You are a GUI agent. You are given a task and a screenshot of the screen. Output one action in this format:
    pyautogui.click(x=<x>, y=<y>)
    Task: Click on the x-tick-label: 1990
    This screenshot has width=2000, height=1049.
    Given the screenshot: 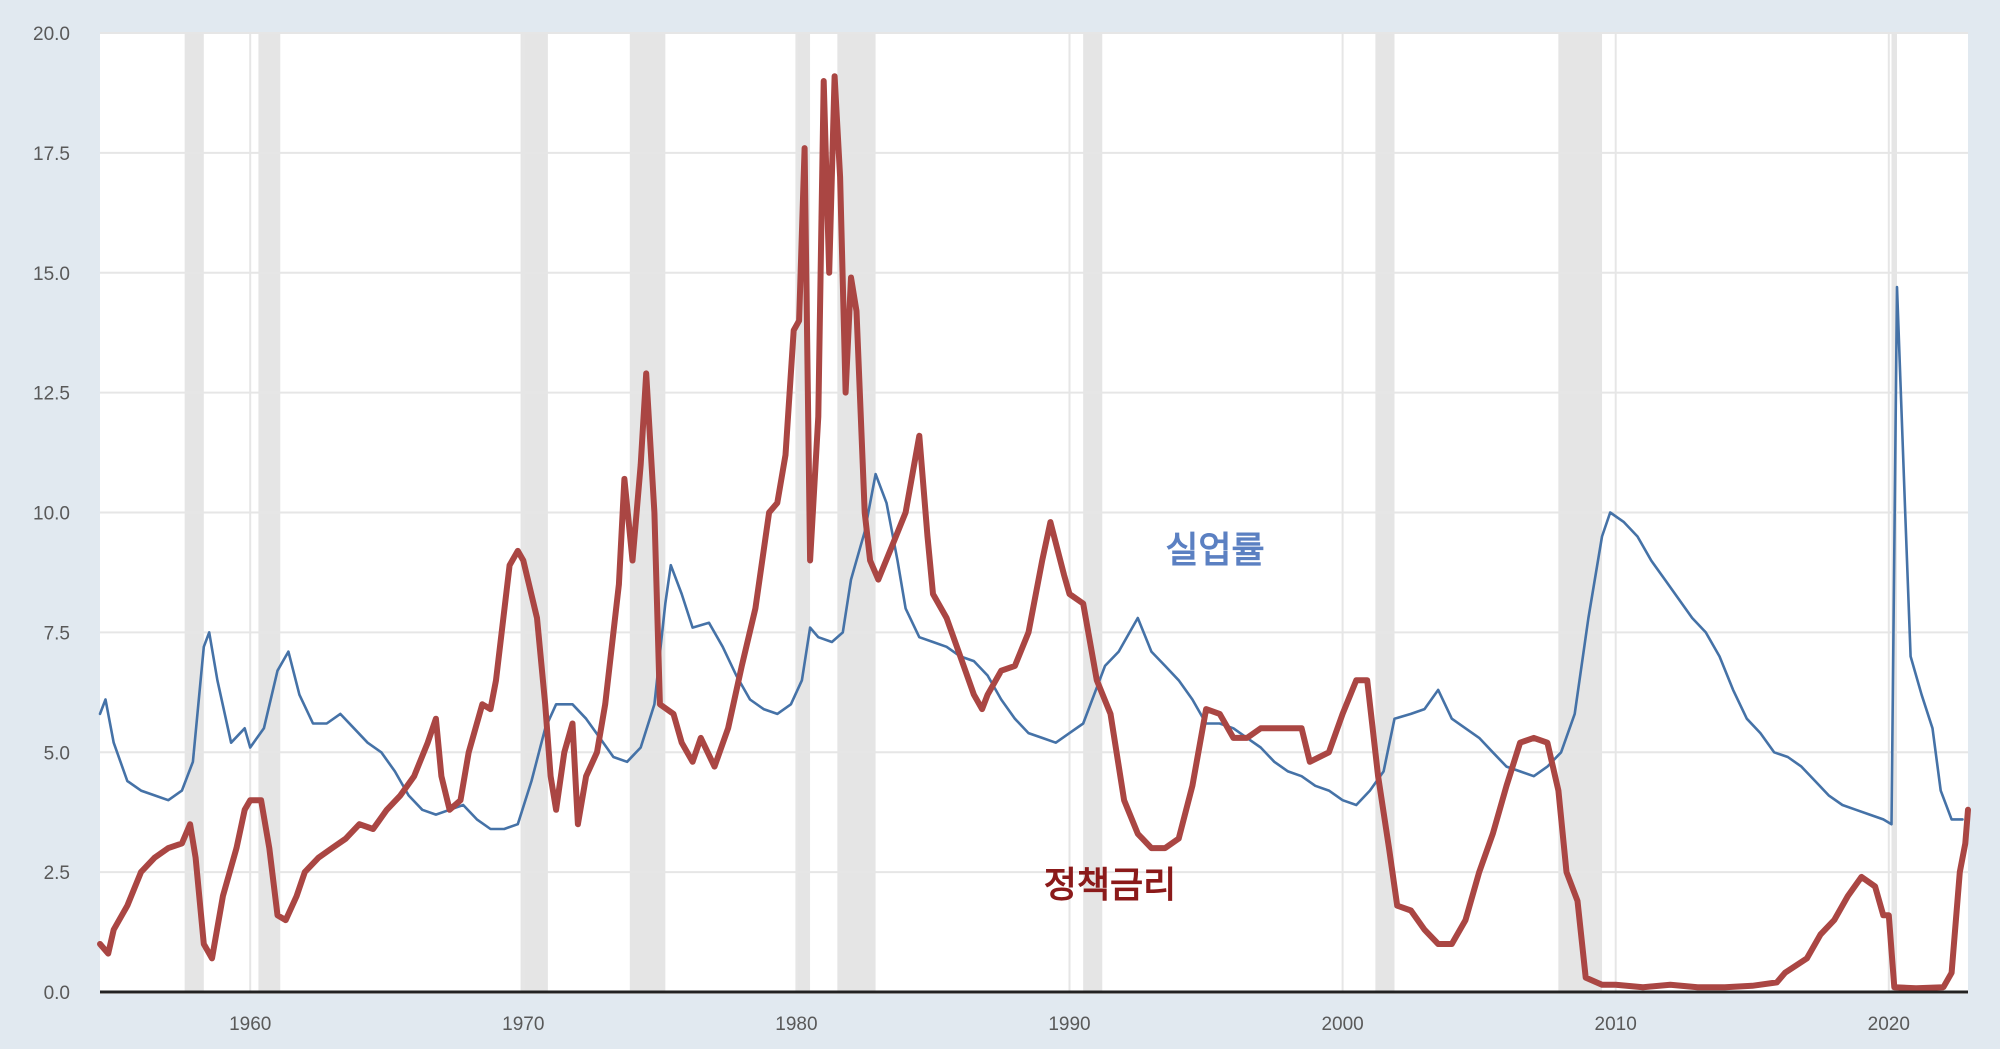 What is the action you would take?
    pyautogui.click(x=1069, y=1024)
    